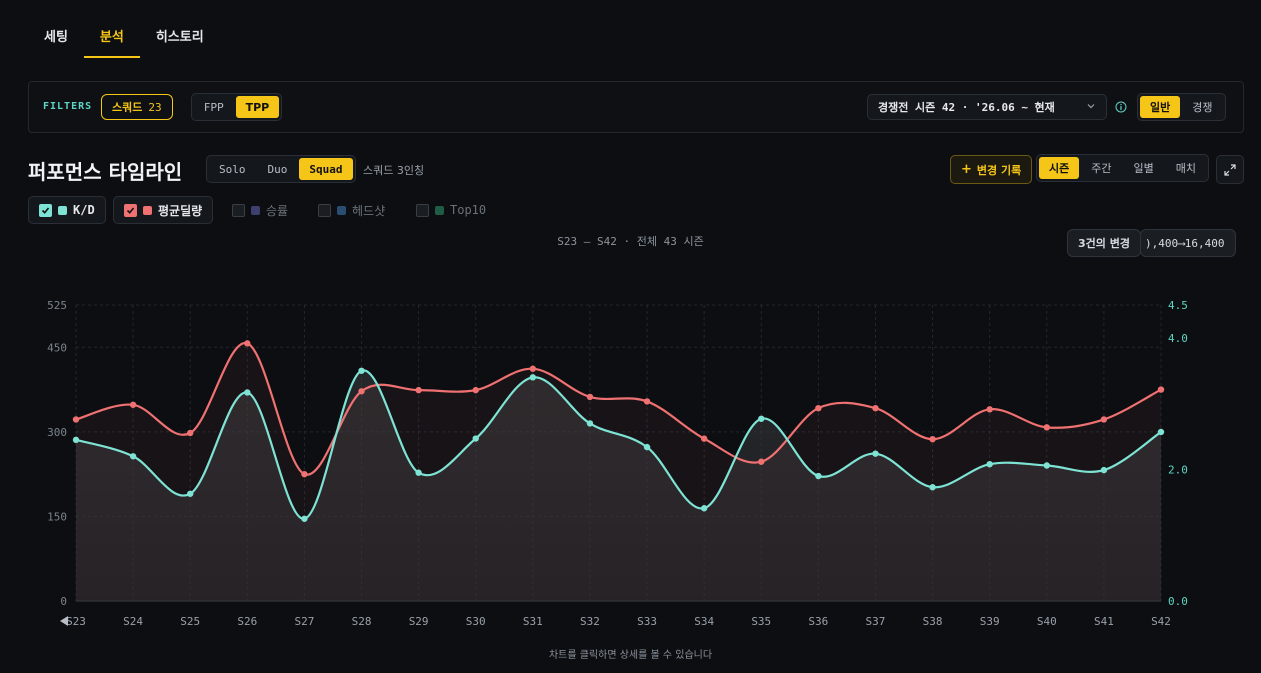 This screenshot has height=673, width=1261. Describe the element at coordinates (56, 37) in the screenshot. I see `tab-settings: 세팅` at that location.